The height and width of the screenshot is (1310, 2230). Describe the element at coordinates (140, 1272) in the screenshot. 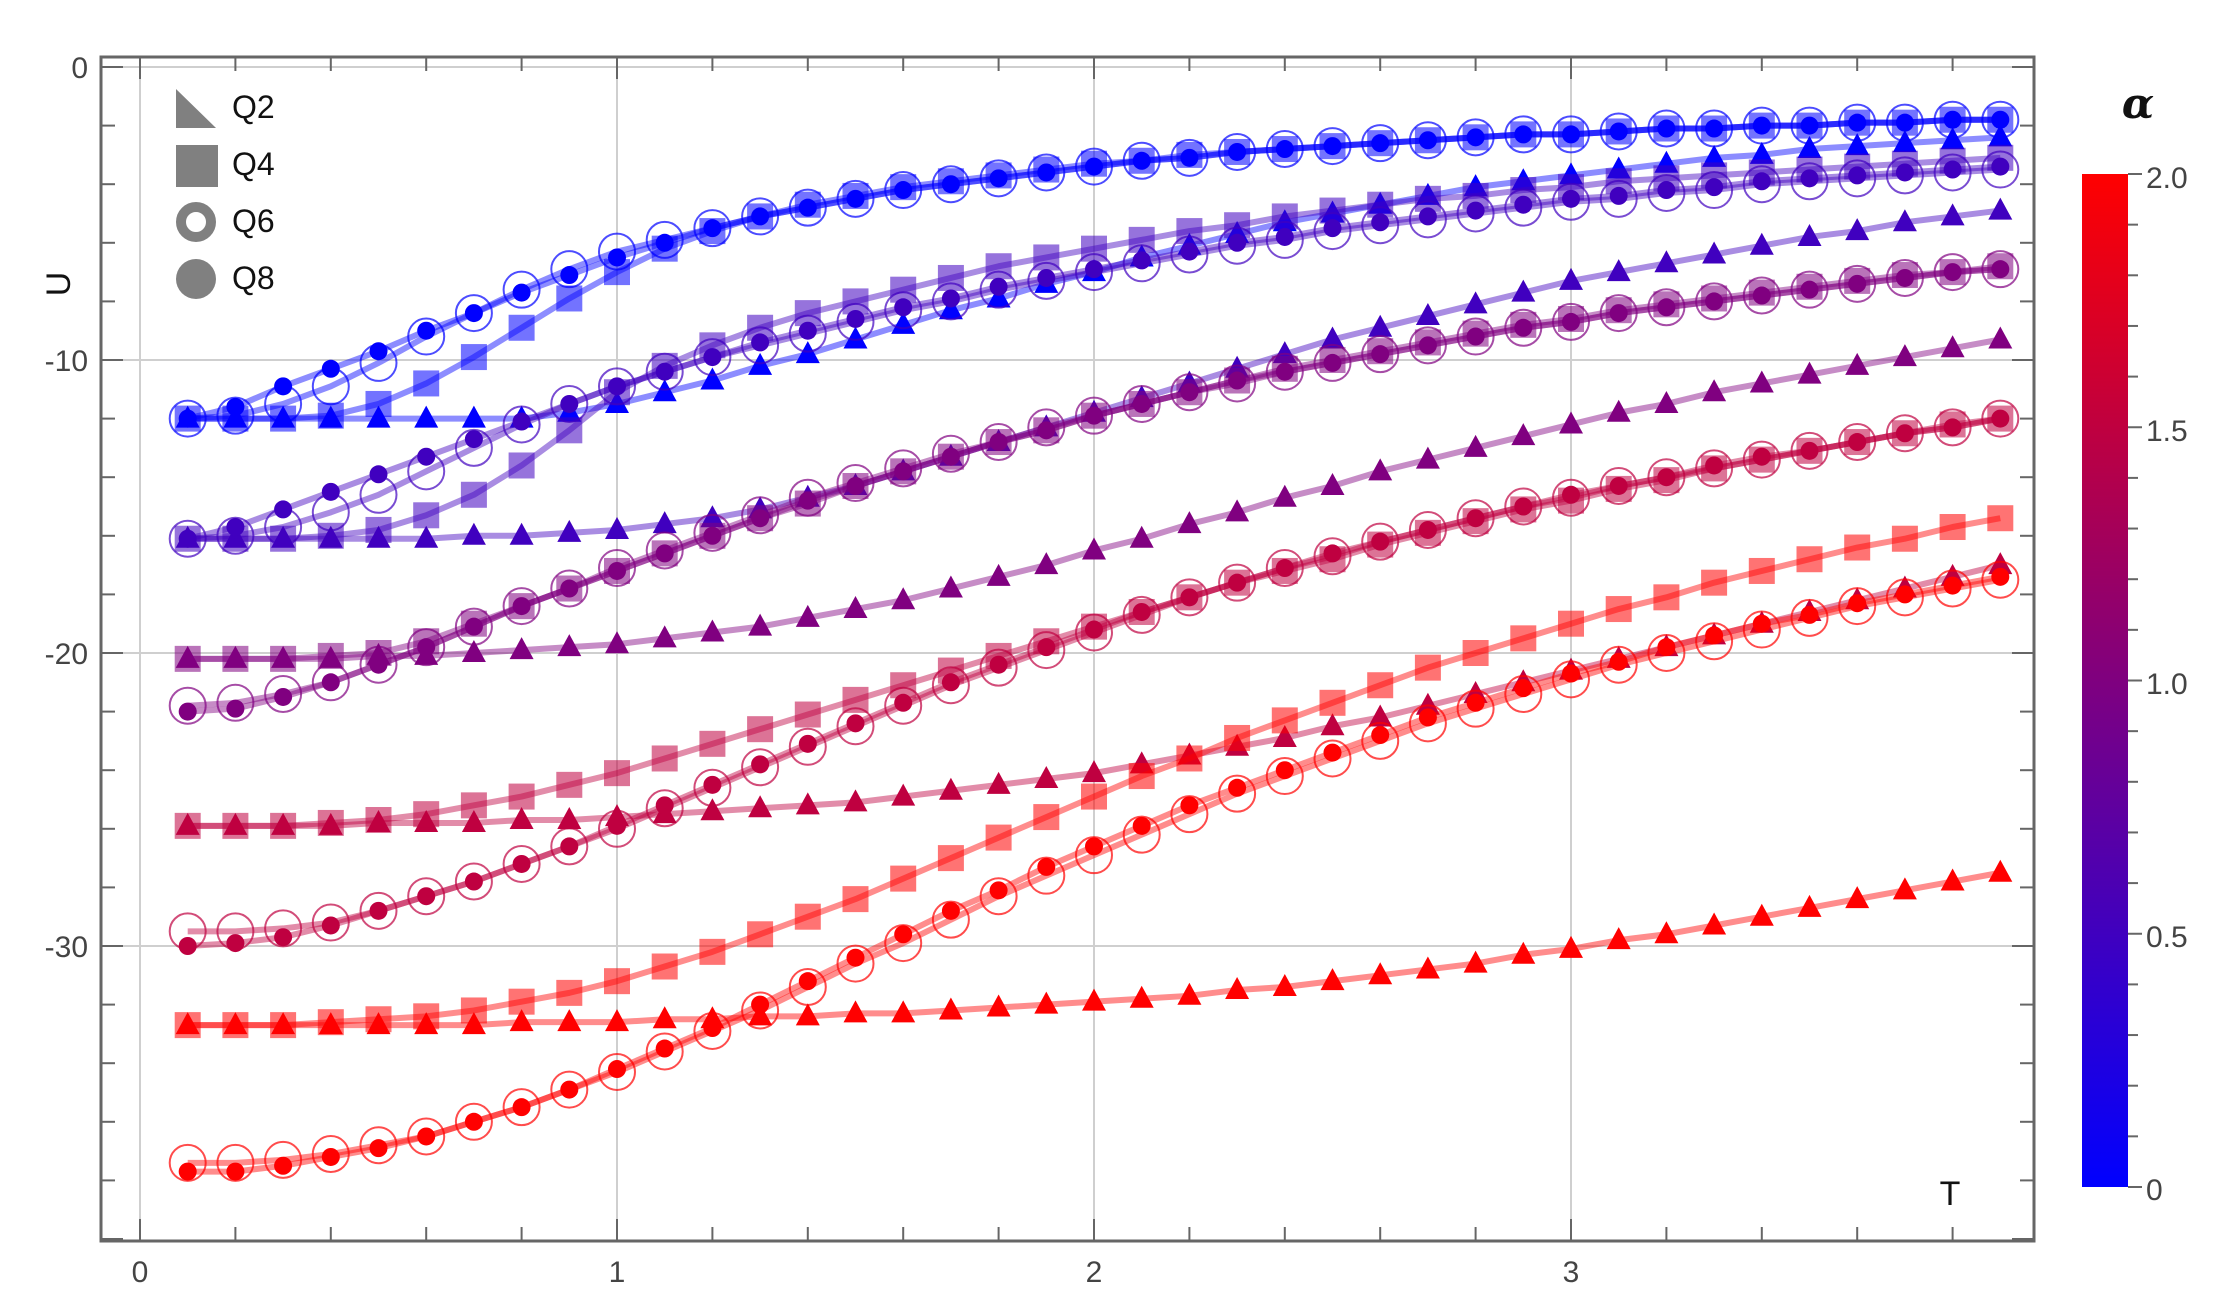

I see `x-tick-0: 0` at that location.